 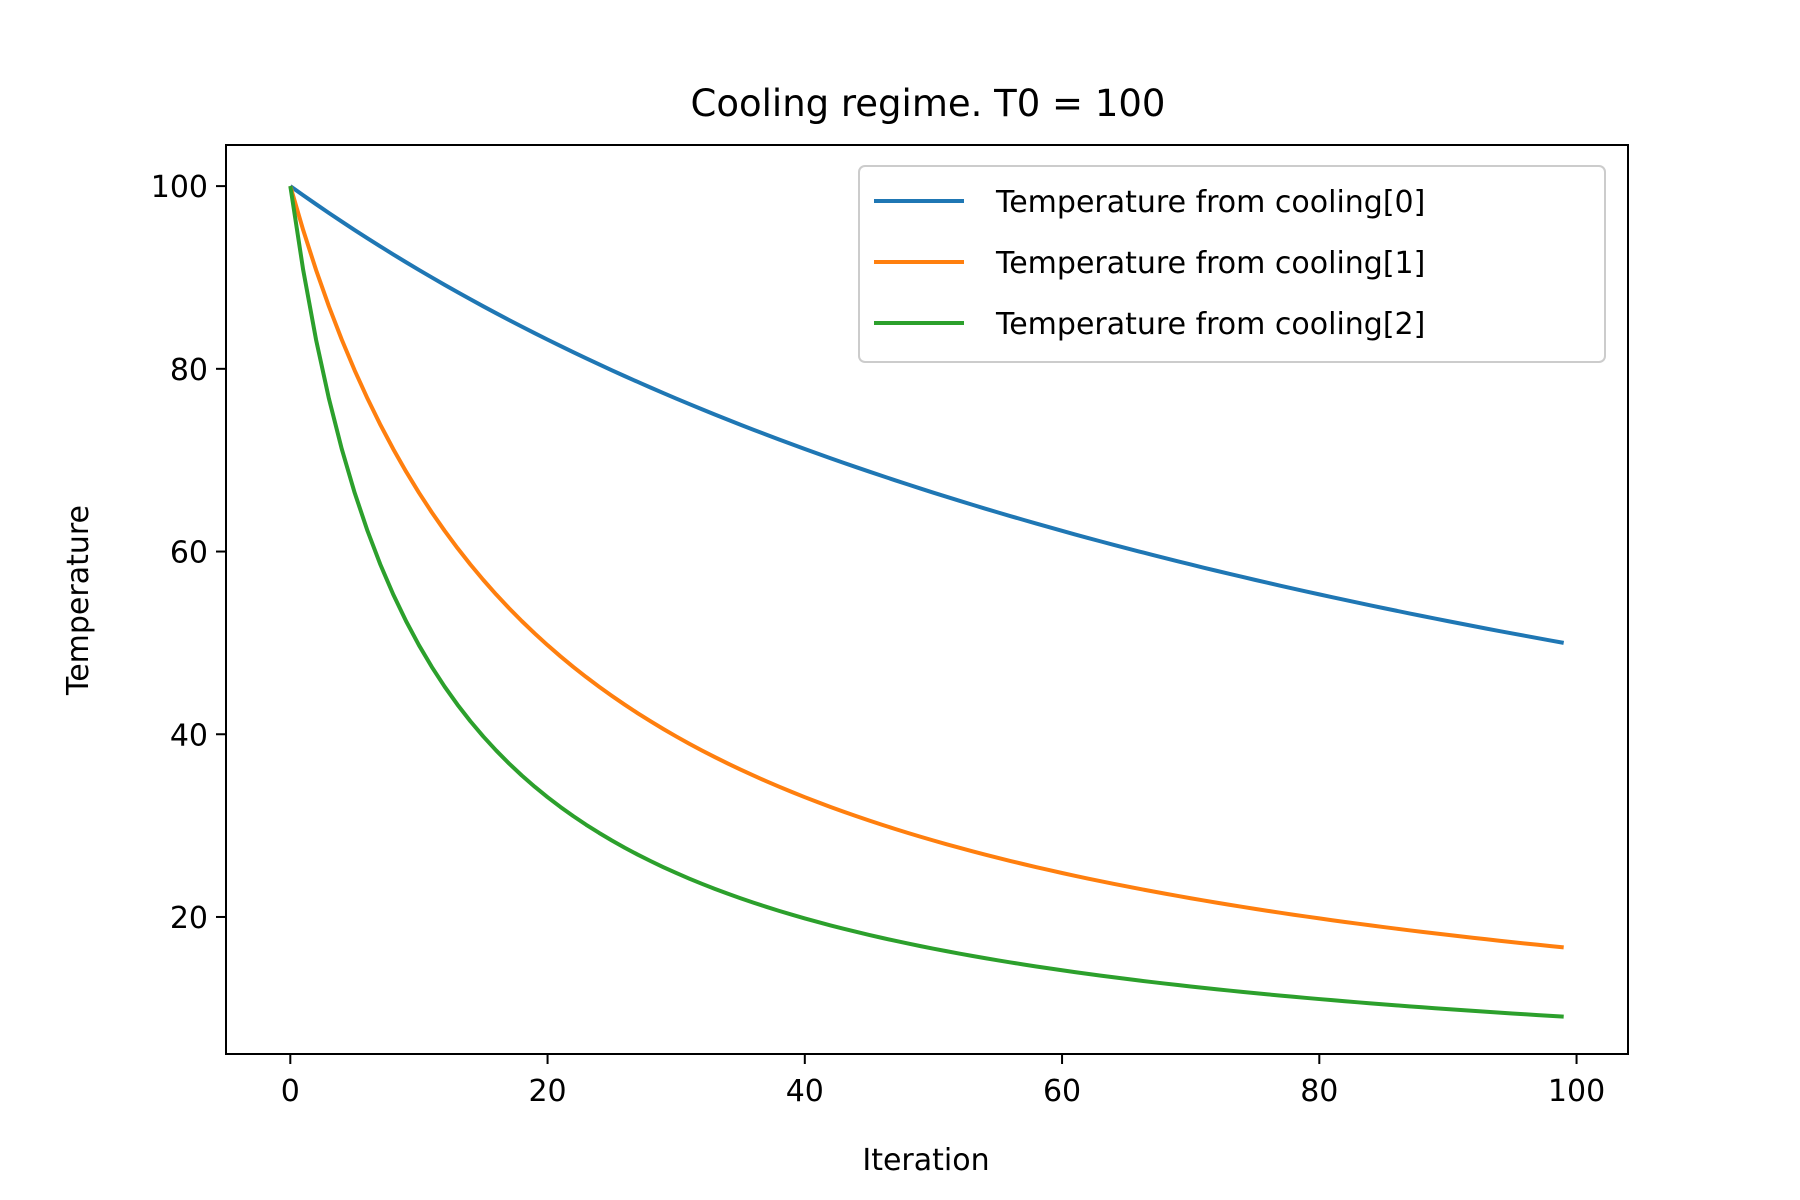 What do you see at coordinates (189, 918) in the screenshot?
I see `y-tick-label: 20` at bounding box center [189, 918].